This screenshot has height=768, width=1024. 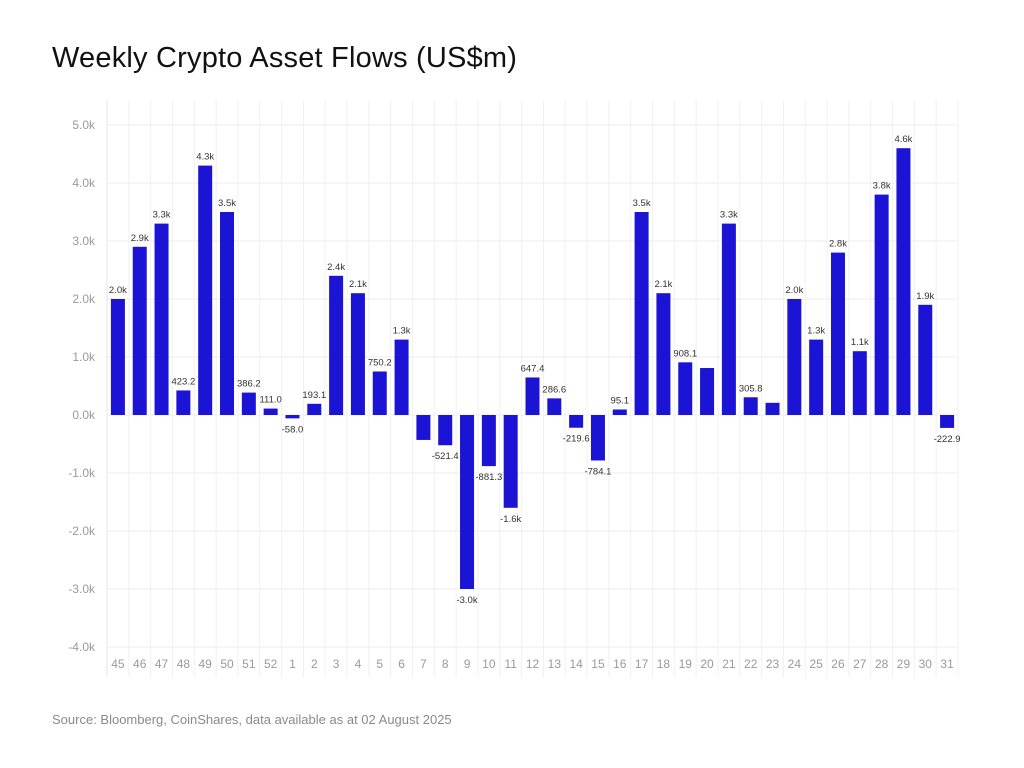 What do you see at coordinates (860, 342) in the screenshot?
I see `data-label: 1.1k` at bounding box center [860, 342].